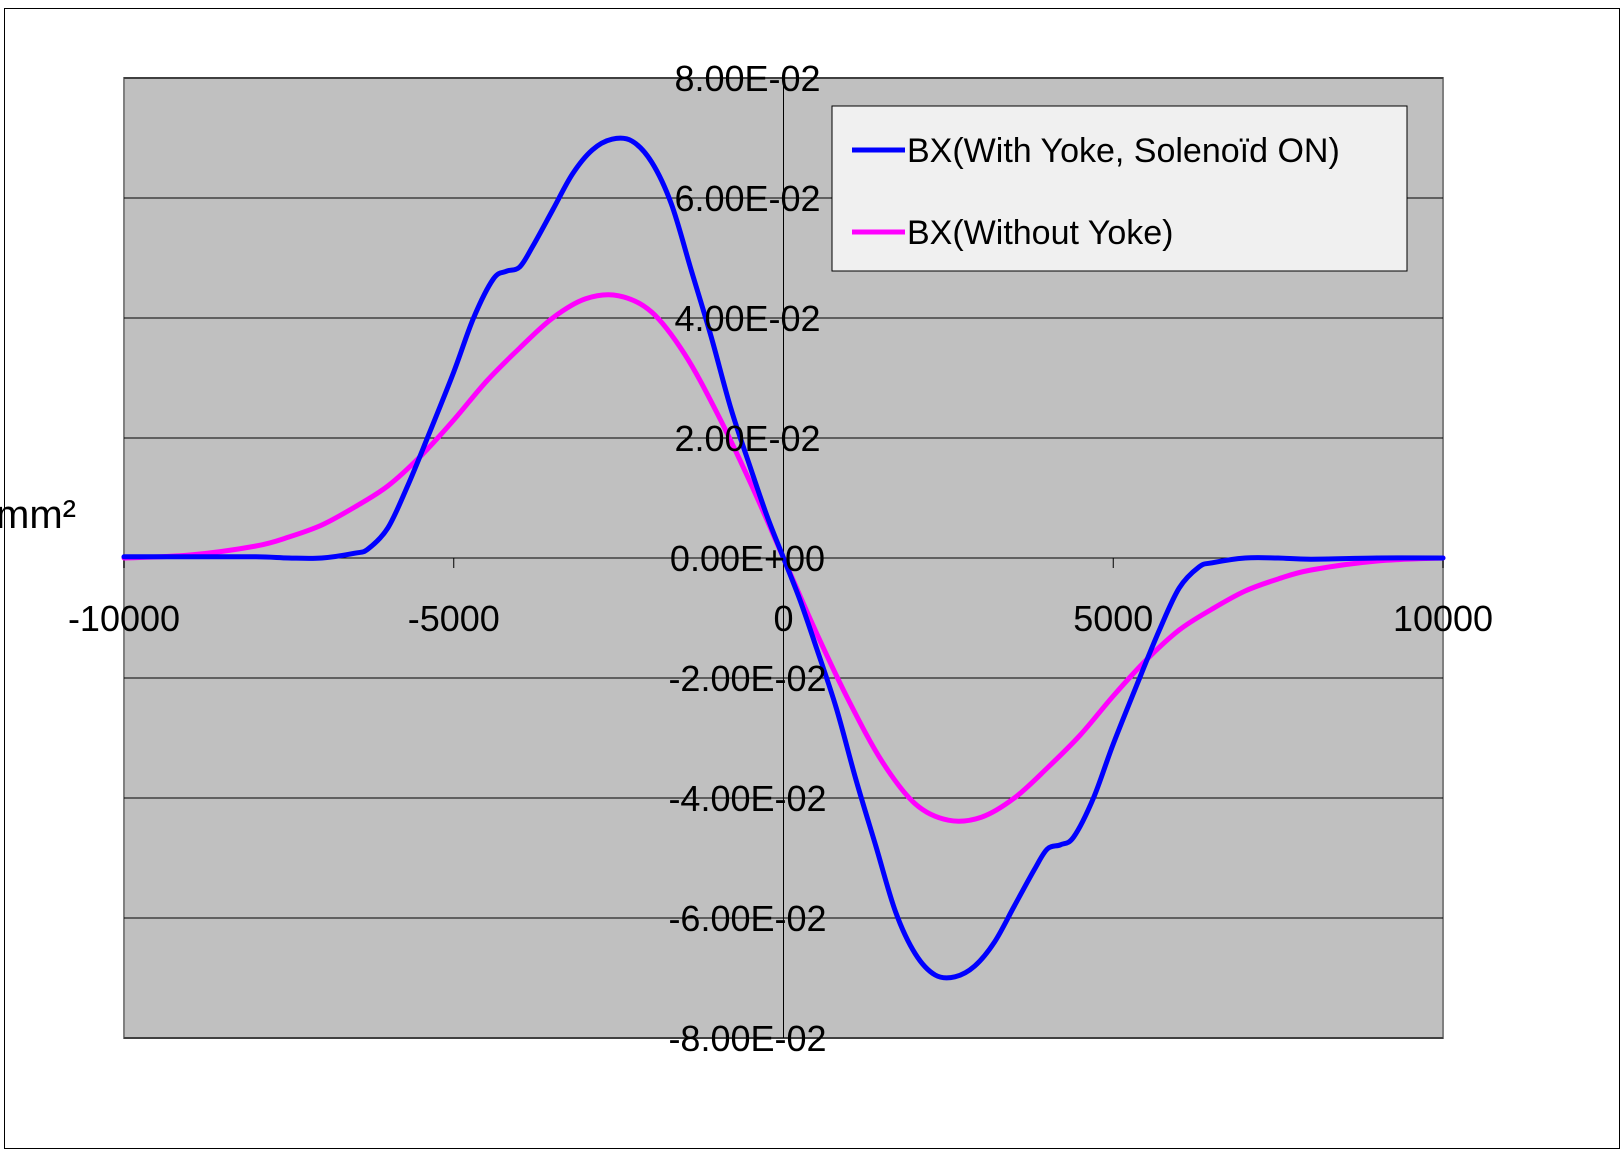 Image resolution: width=1624 pixels, height=1153 pixels. Describe the element at coordinates (747, 438) in the screenshot. I see `y-tick-label: 2.00E-02` at that location.